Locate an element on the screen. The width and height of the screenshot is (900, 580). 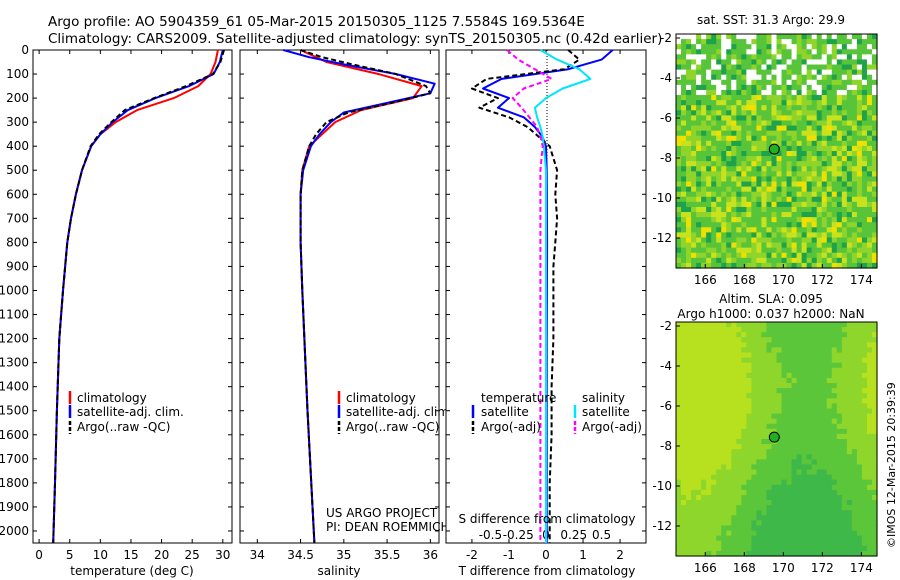
x-tick-label: 20 is located at coordinates (161, 555).